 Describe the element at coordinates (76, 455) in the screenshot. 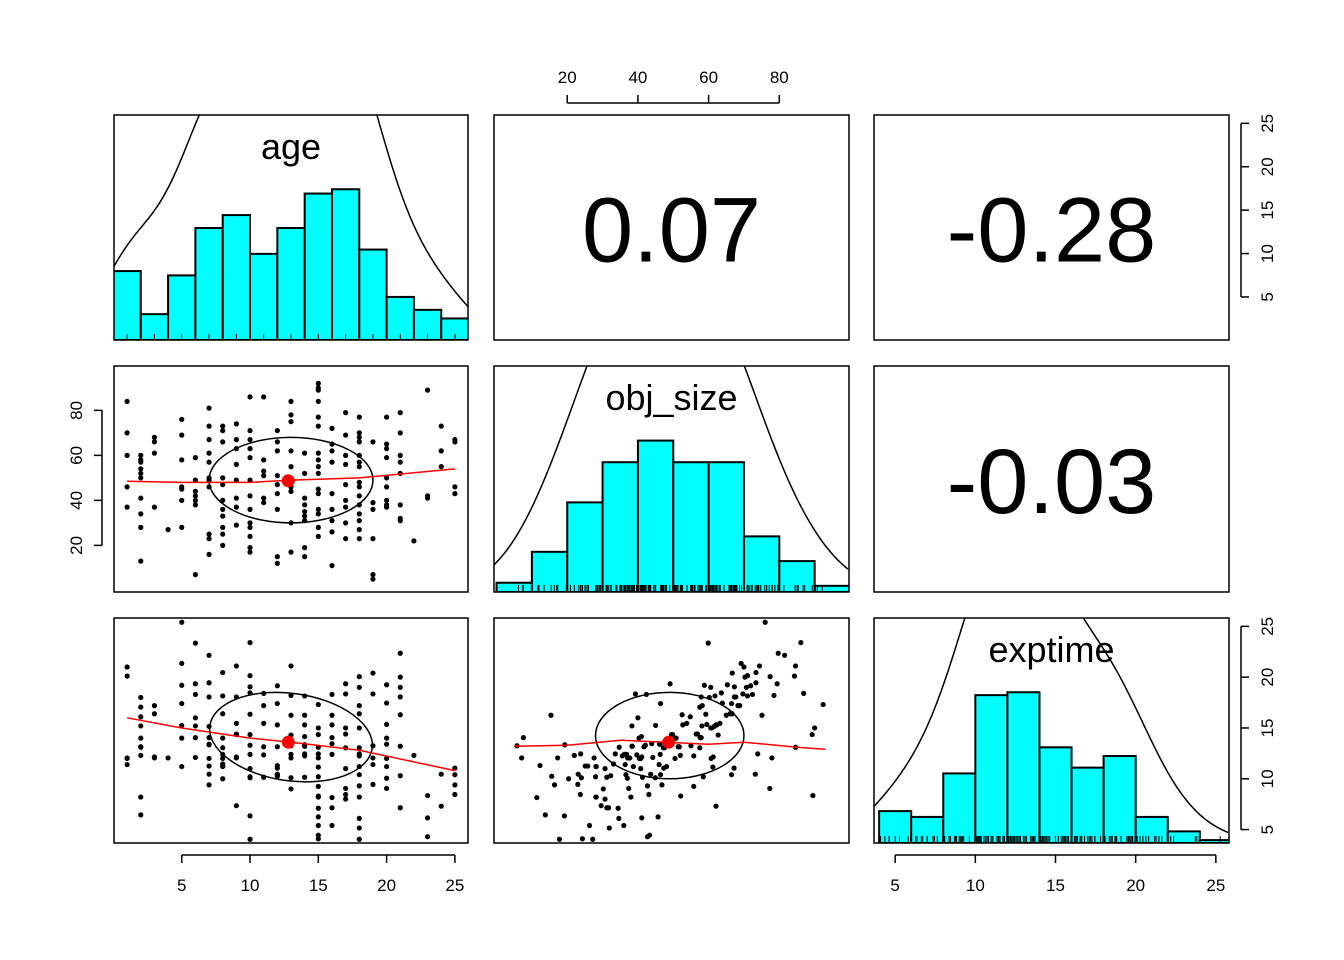

I see `tick-label: 60` at that location.